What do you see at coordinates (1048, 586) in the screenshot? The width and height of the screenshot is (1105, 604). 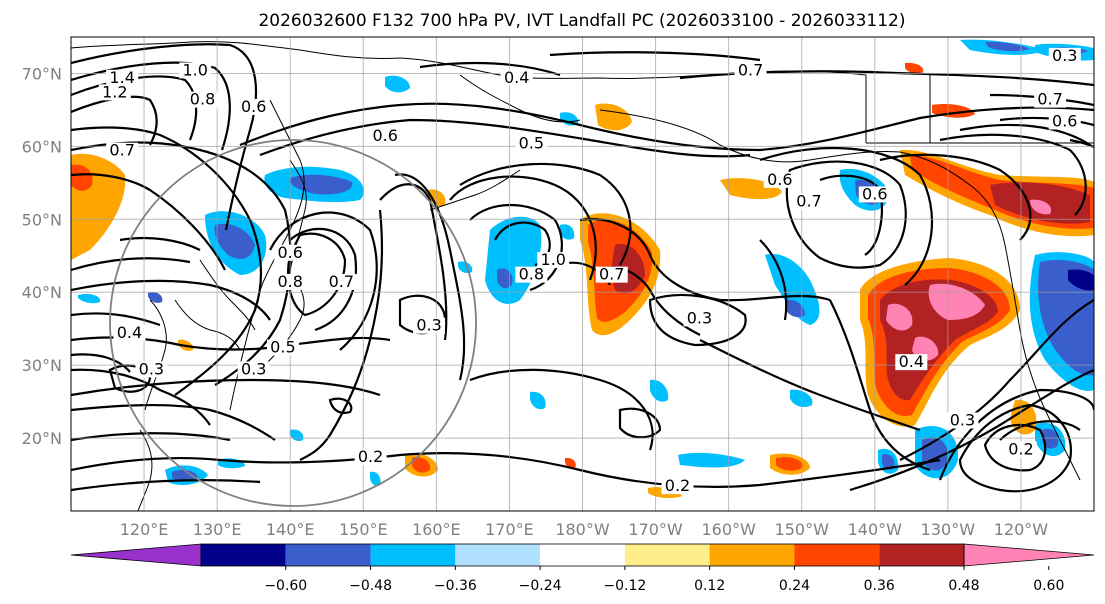 I see `colorbar-tick-label: 0.60` at bounding box center [1048, 586].